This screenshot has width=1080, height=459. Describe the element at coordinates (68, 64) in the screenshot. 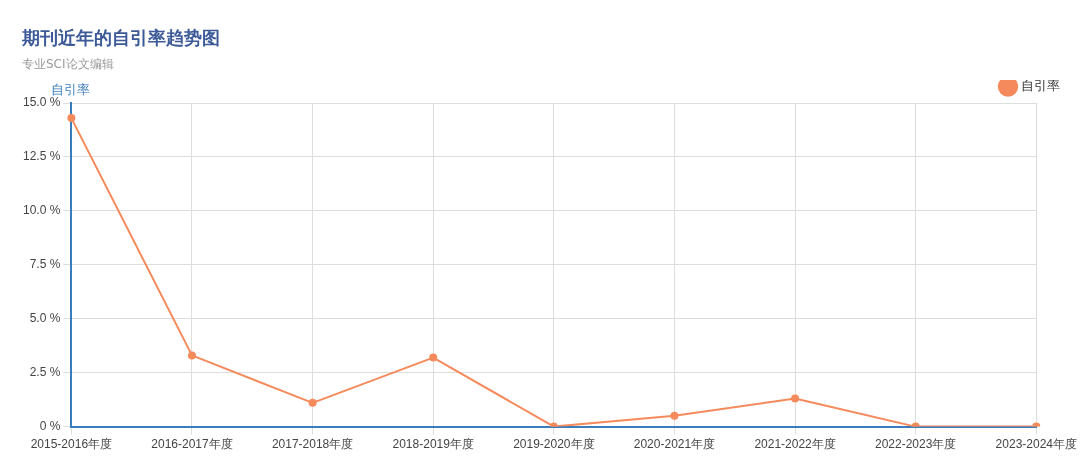

I see `chart-subtitle: 专业SCI论文编辑` at that location.